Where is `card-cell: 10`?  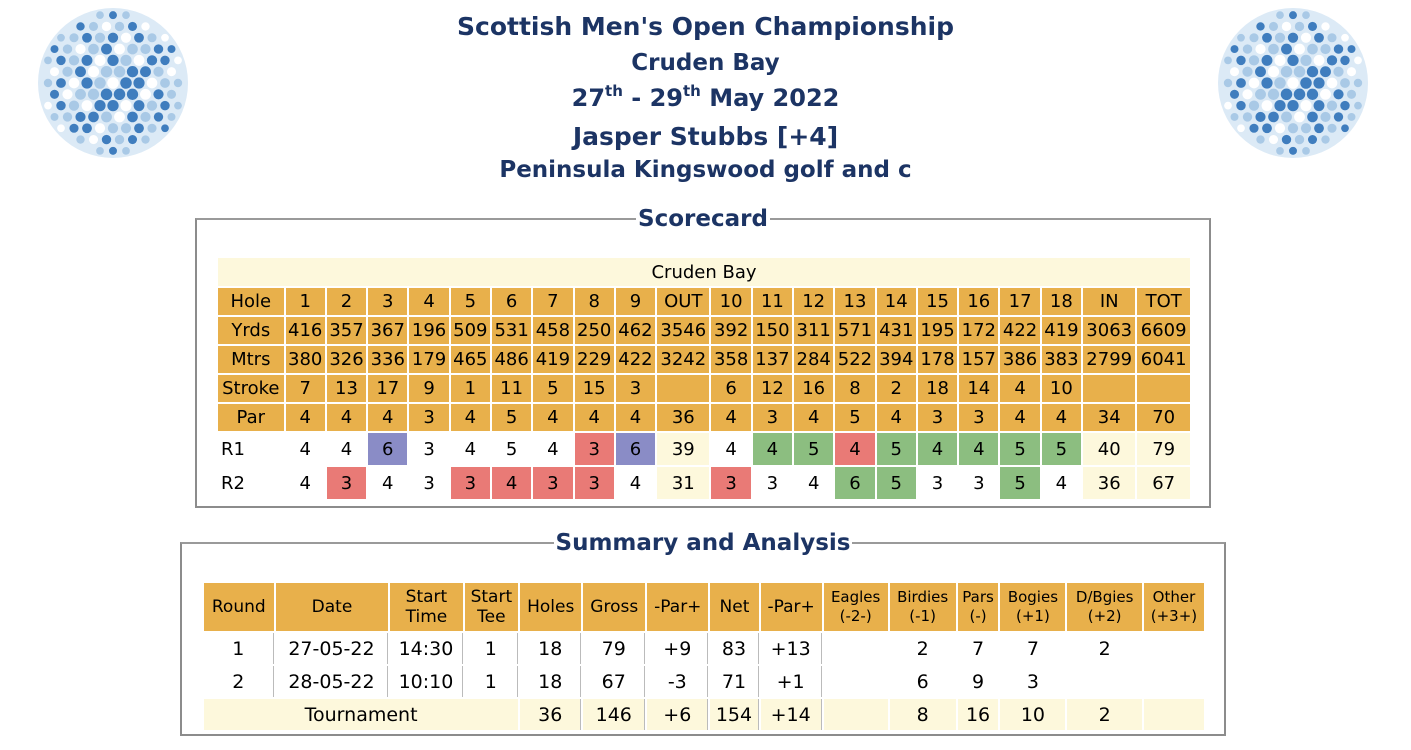 card-cell: 10 is located at coordinates (731, 301).